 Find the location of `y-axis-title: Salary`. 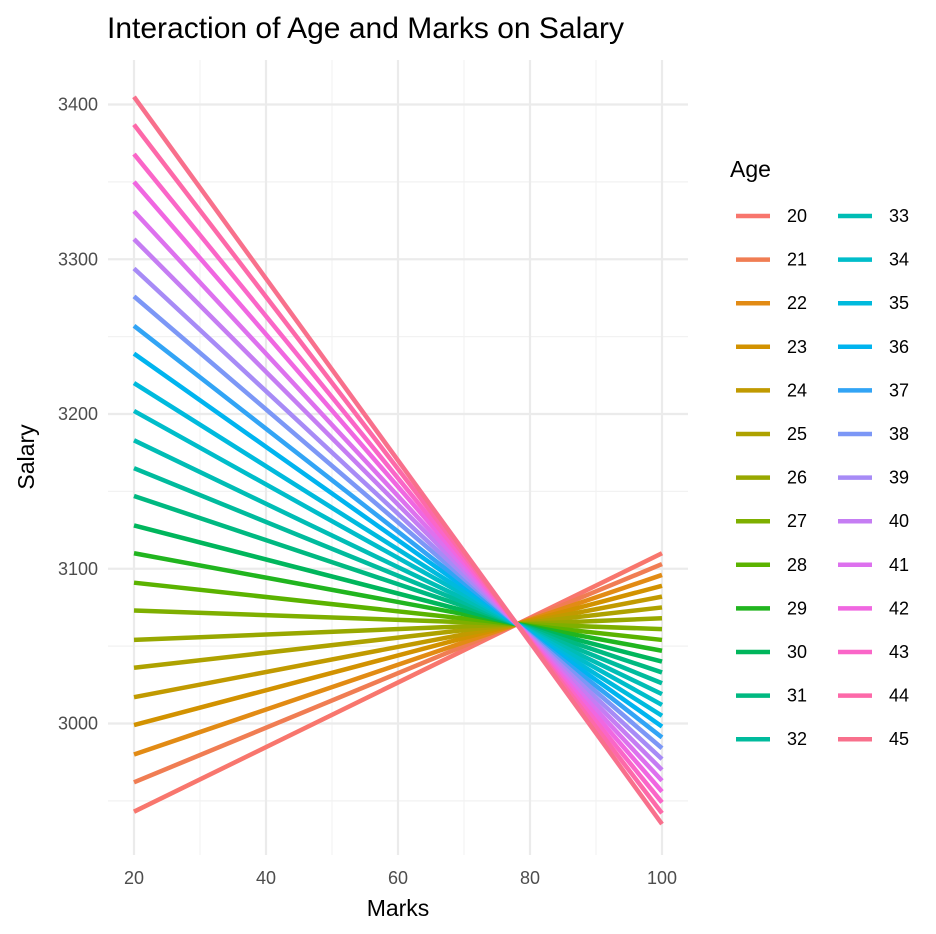

y-axis-title: Salary is located at coordinates (26, 457).